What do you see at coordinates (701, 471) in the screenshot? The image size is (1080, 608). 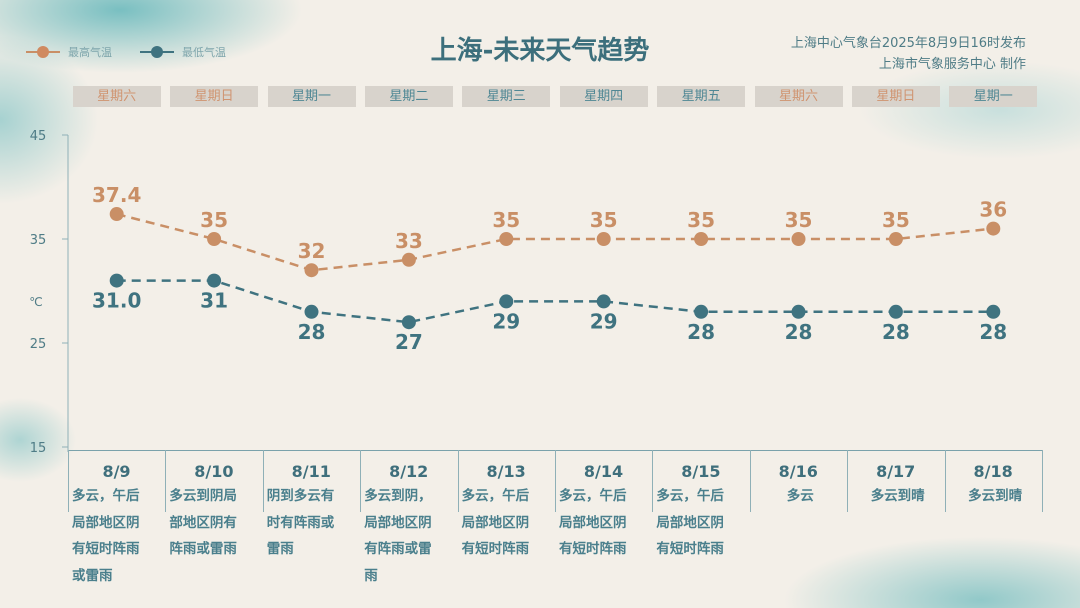 I see `date-label: 8/15` at bounding box center [701, 471].